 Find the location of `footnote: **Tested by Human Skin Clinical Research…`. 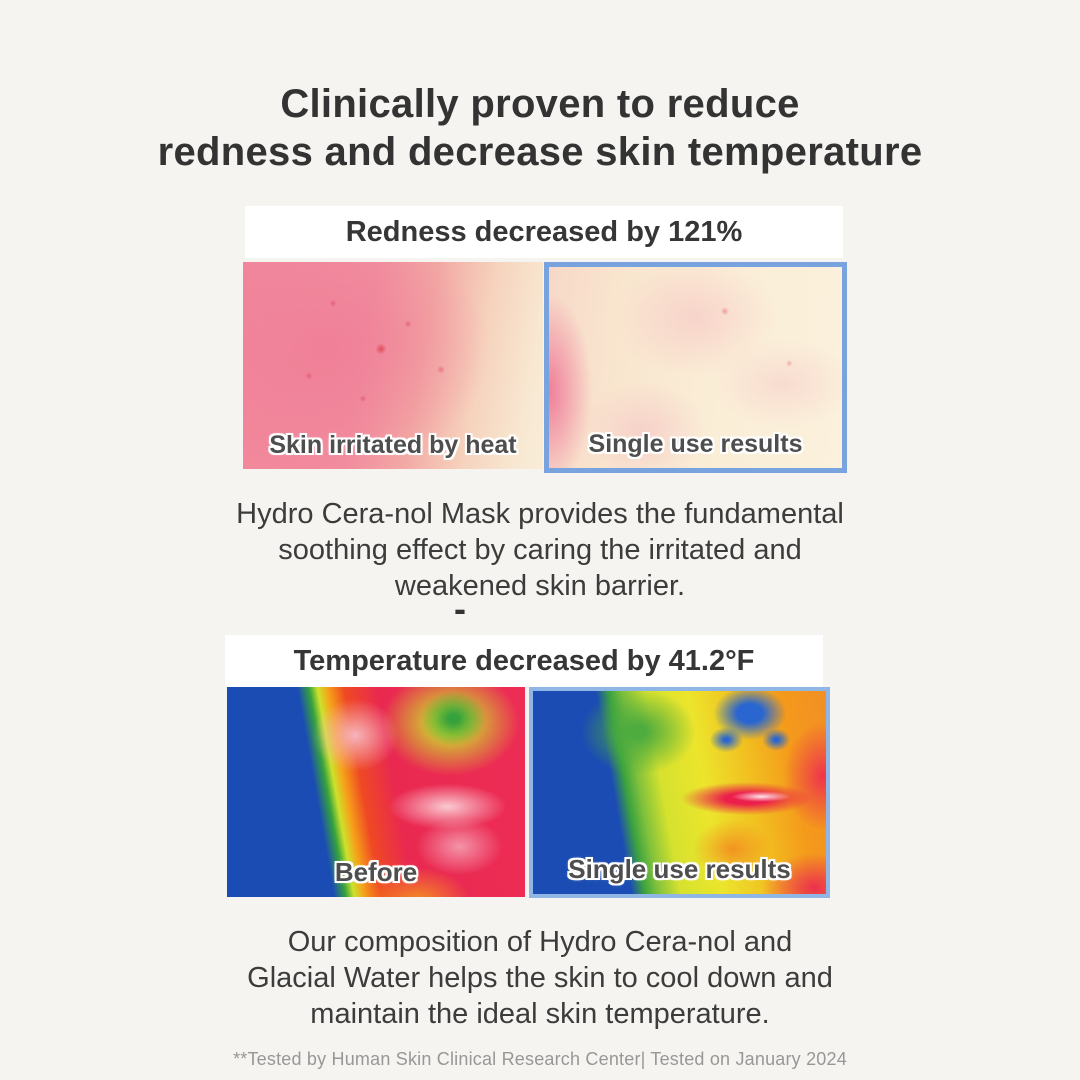

footnote: **Tested by Human Skin Clinical Research… is located at coordinates (540, 1059).